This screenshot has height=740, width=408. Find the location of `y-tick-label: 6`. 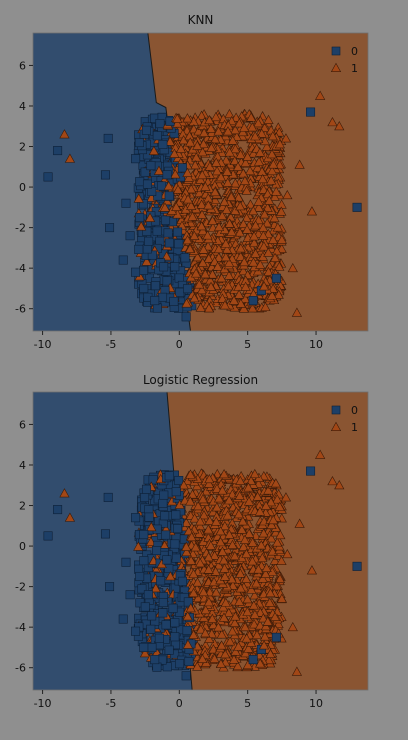

y-tick-label: 6 is located at coordinates (22, 65).